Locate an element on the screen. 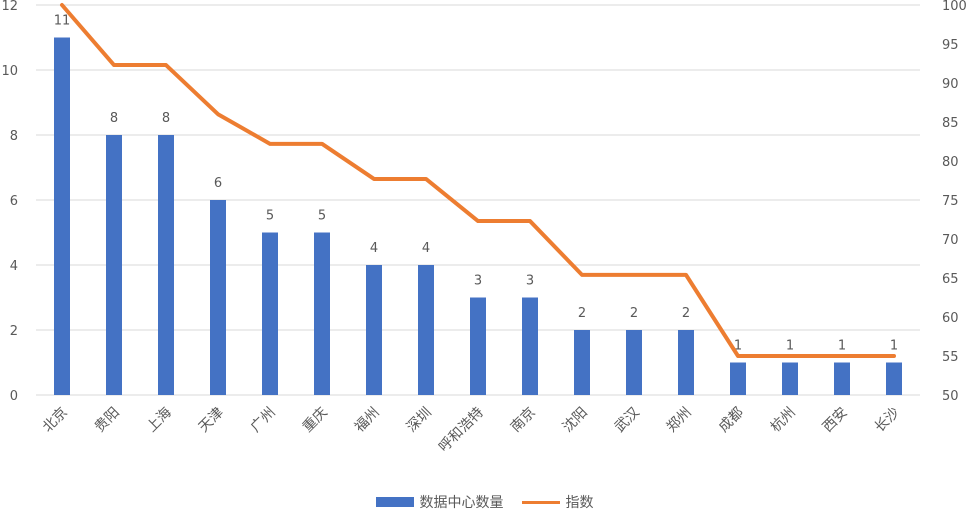  y2-axis-tick-label: 80 is located at coordinates (950, 162).